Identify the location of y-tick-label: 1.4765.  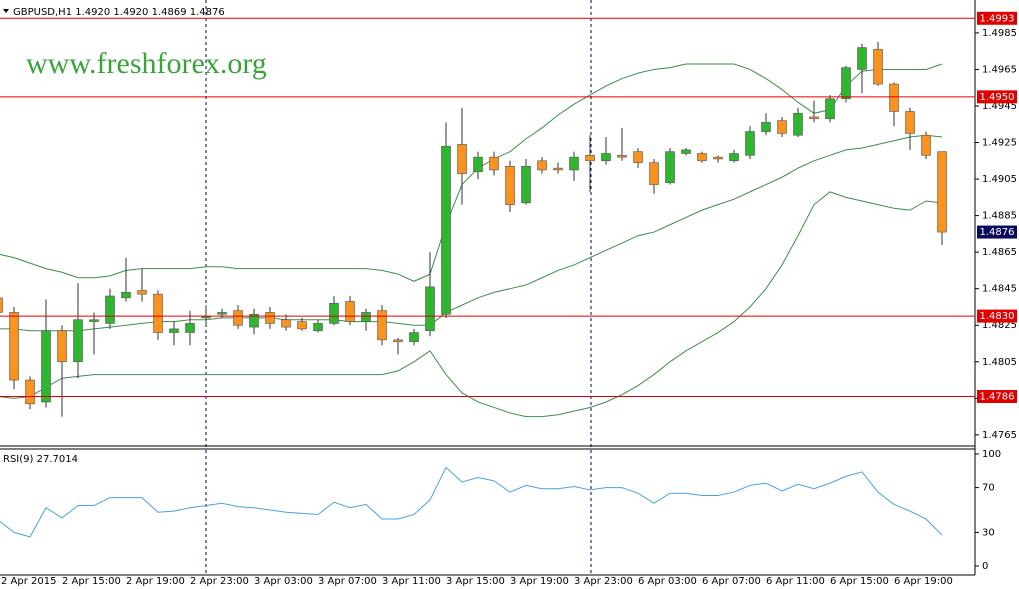
(999, 435).